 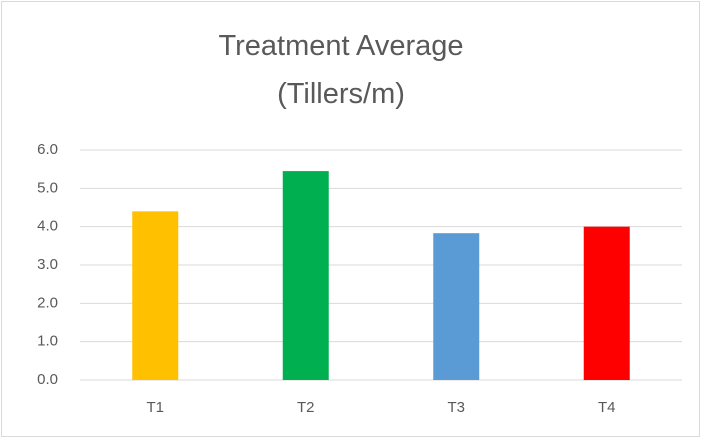 What do you see at coordinates (47, 187) in the screenshot?
I see `y-tick-label: 5.0` at bounding box center [47, 187].